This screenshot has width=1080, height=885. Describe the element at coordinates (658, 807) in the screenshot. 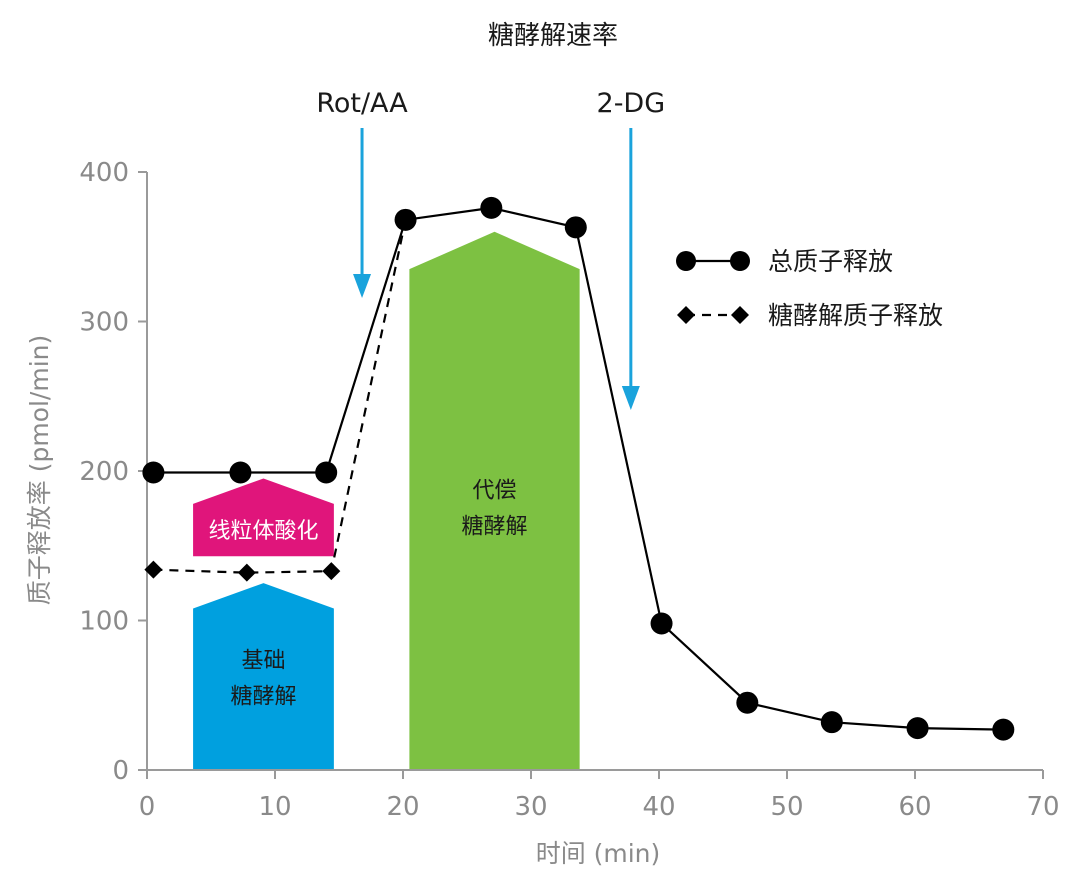

I see `x-tick-label: 40` at that location.